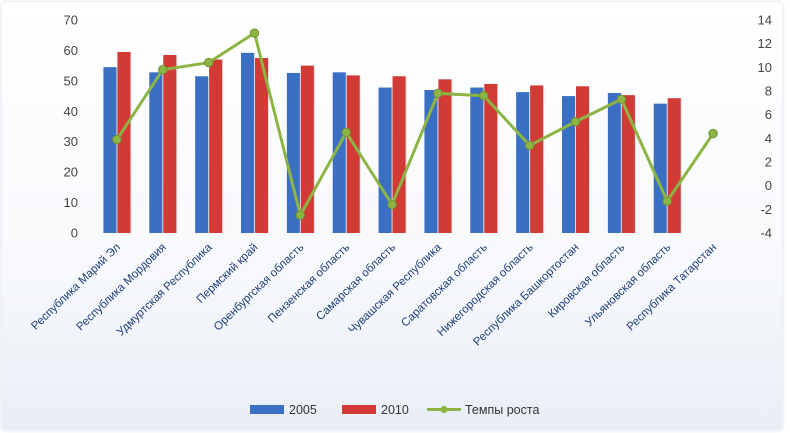 Image resolution: width=790 pixels, height=433 pixels. Describe the element at coordinates (71, 202) in the screenshot. I see `y-left-tick-label: 10` at that location.